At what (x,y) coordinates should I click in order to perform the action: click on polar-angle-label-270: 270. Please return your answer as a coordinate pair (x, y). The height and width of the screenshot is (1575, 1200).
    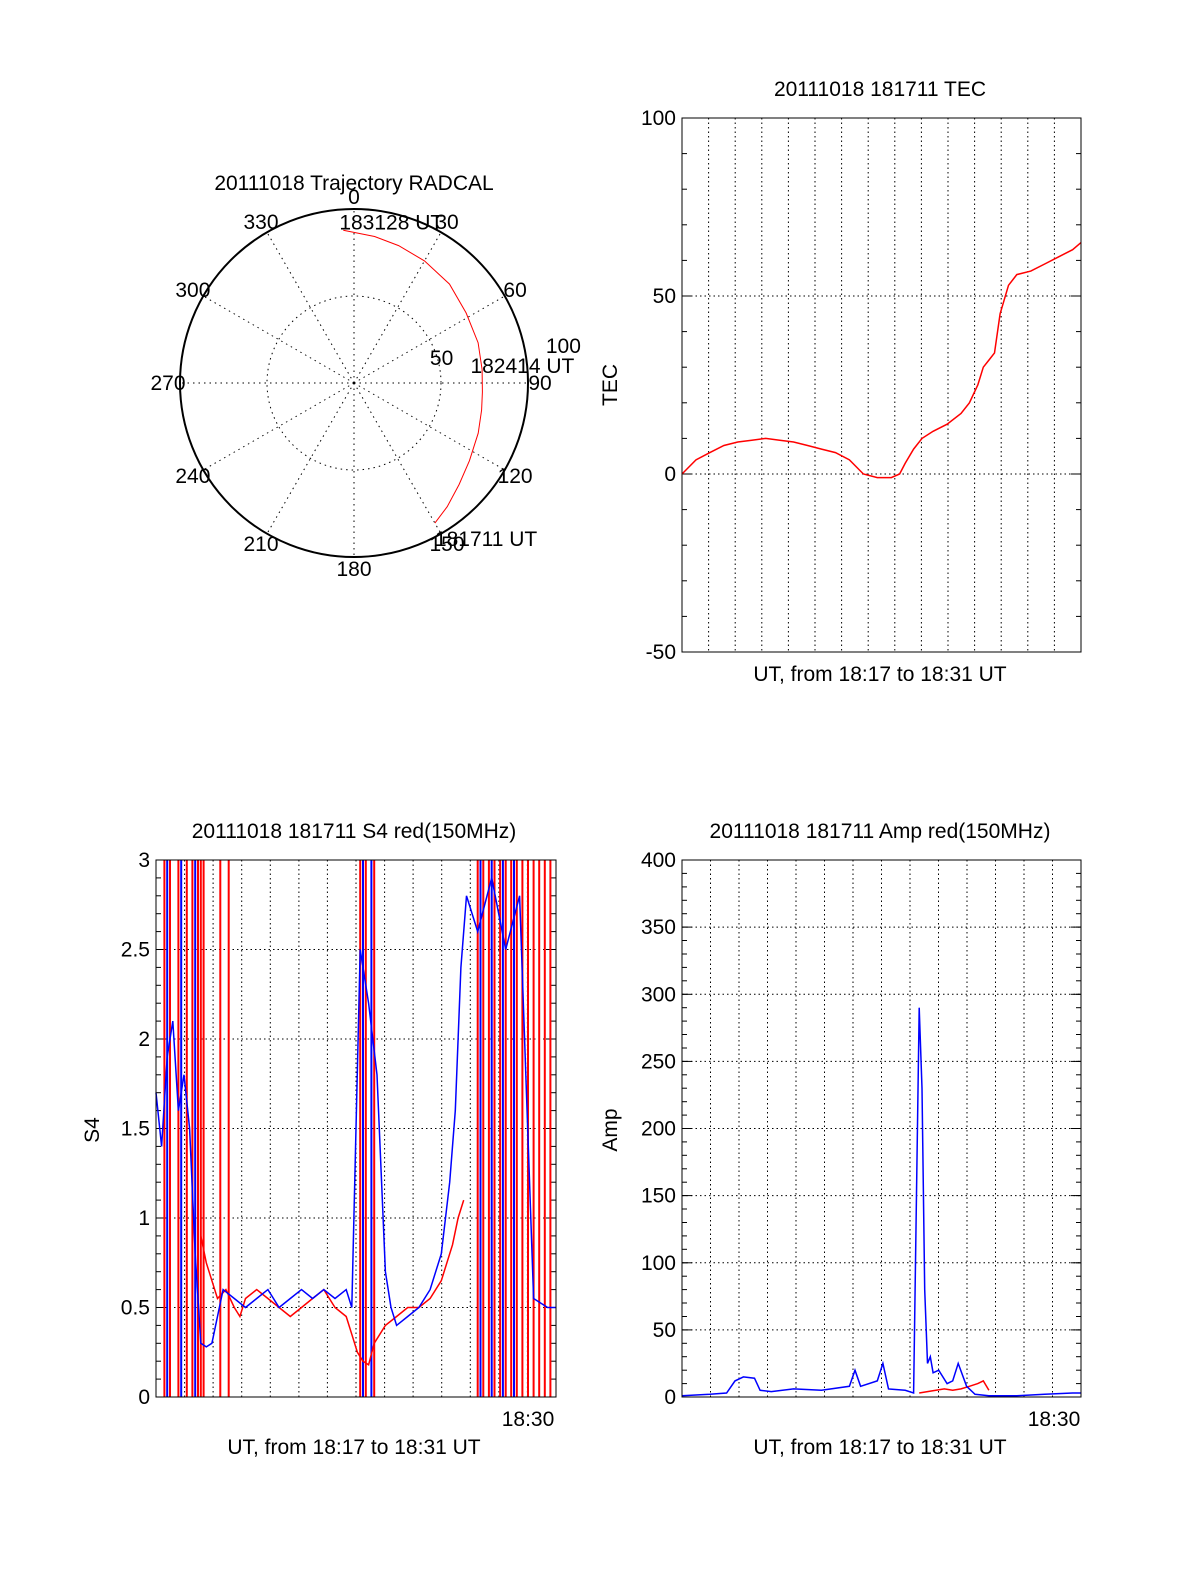
    Looking at the image, I should click on (167, 383).